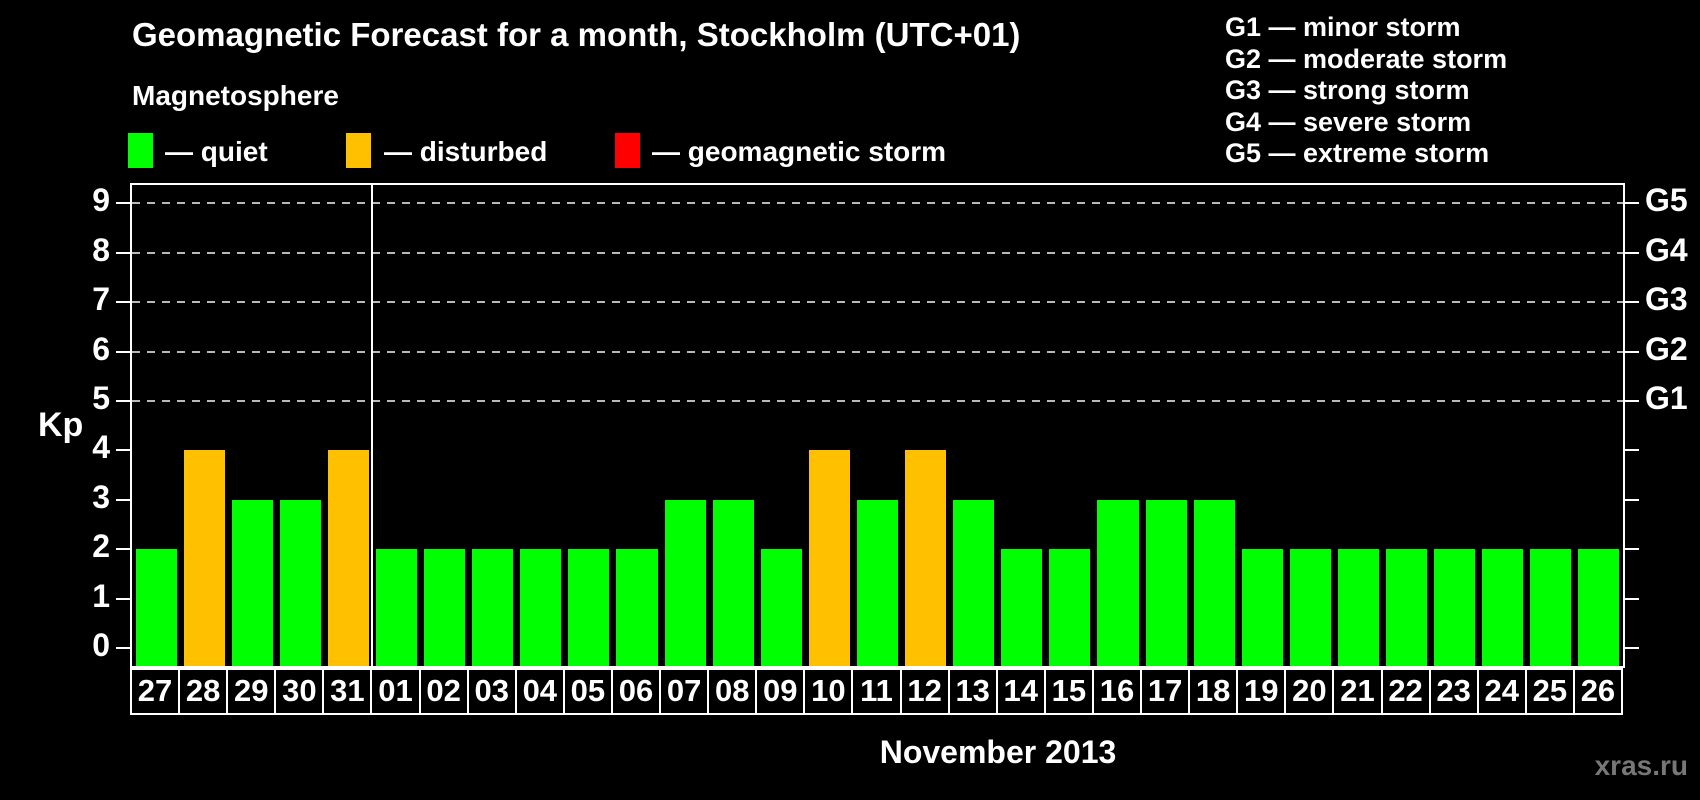  What do you see at coordinates (799, 151) in the screenshot?
I see `legend-label-storm: — geomagnetic storm` at bounding box center [799, 151].